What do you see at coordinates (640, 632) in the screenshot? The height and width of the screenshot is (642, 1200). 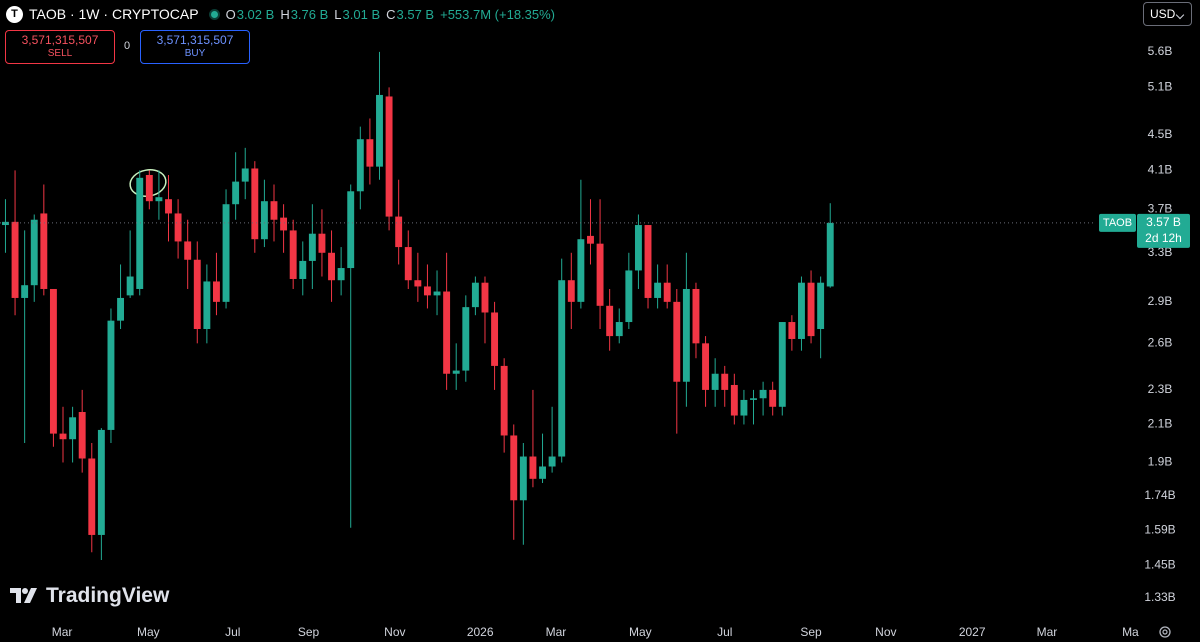 I see `x-tick-label: May` at bounding box center [640, 632].